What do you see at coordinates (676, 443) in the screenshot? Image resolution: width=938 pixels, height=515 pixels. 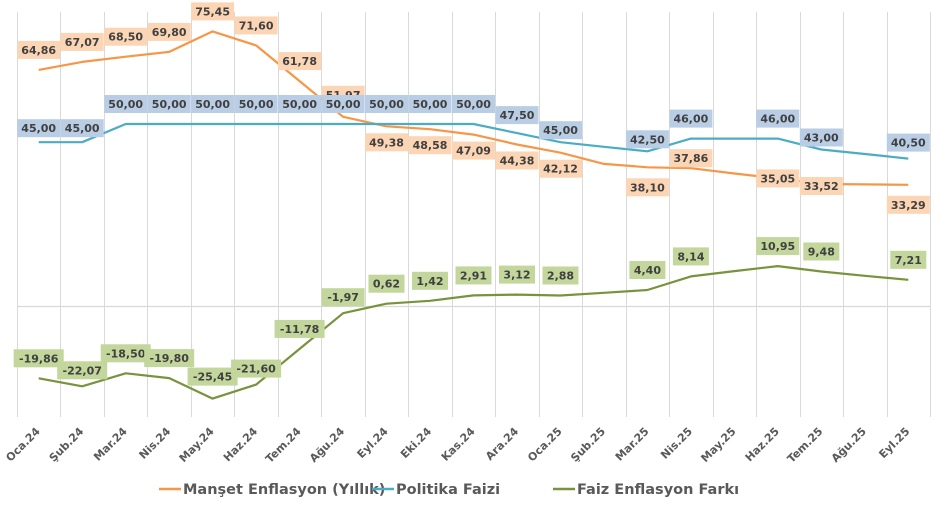 I see `x-tick-label: Nis.25` at bounding box center [676, 443].